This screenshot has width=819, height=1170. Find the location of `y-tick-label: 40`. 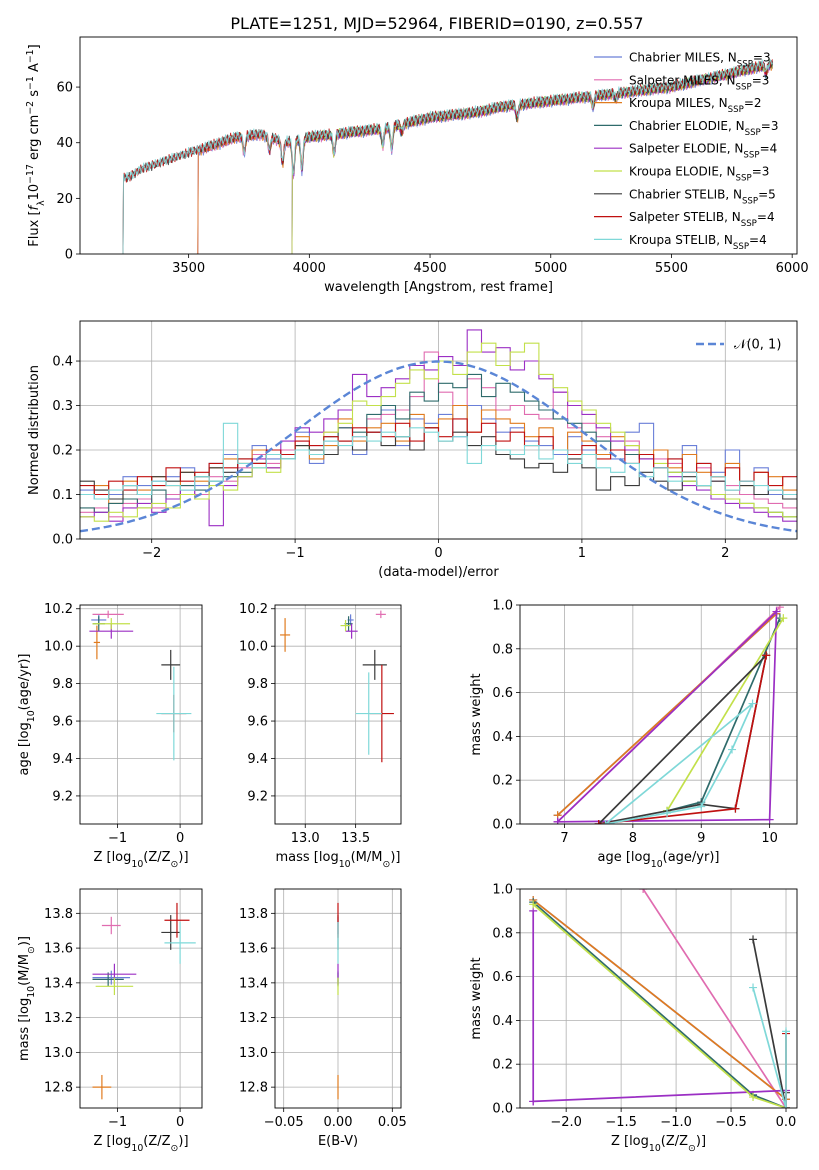

y-tick-label: 40 is located at coordinates (64, 143).